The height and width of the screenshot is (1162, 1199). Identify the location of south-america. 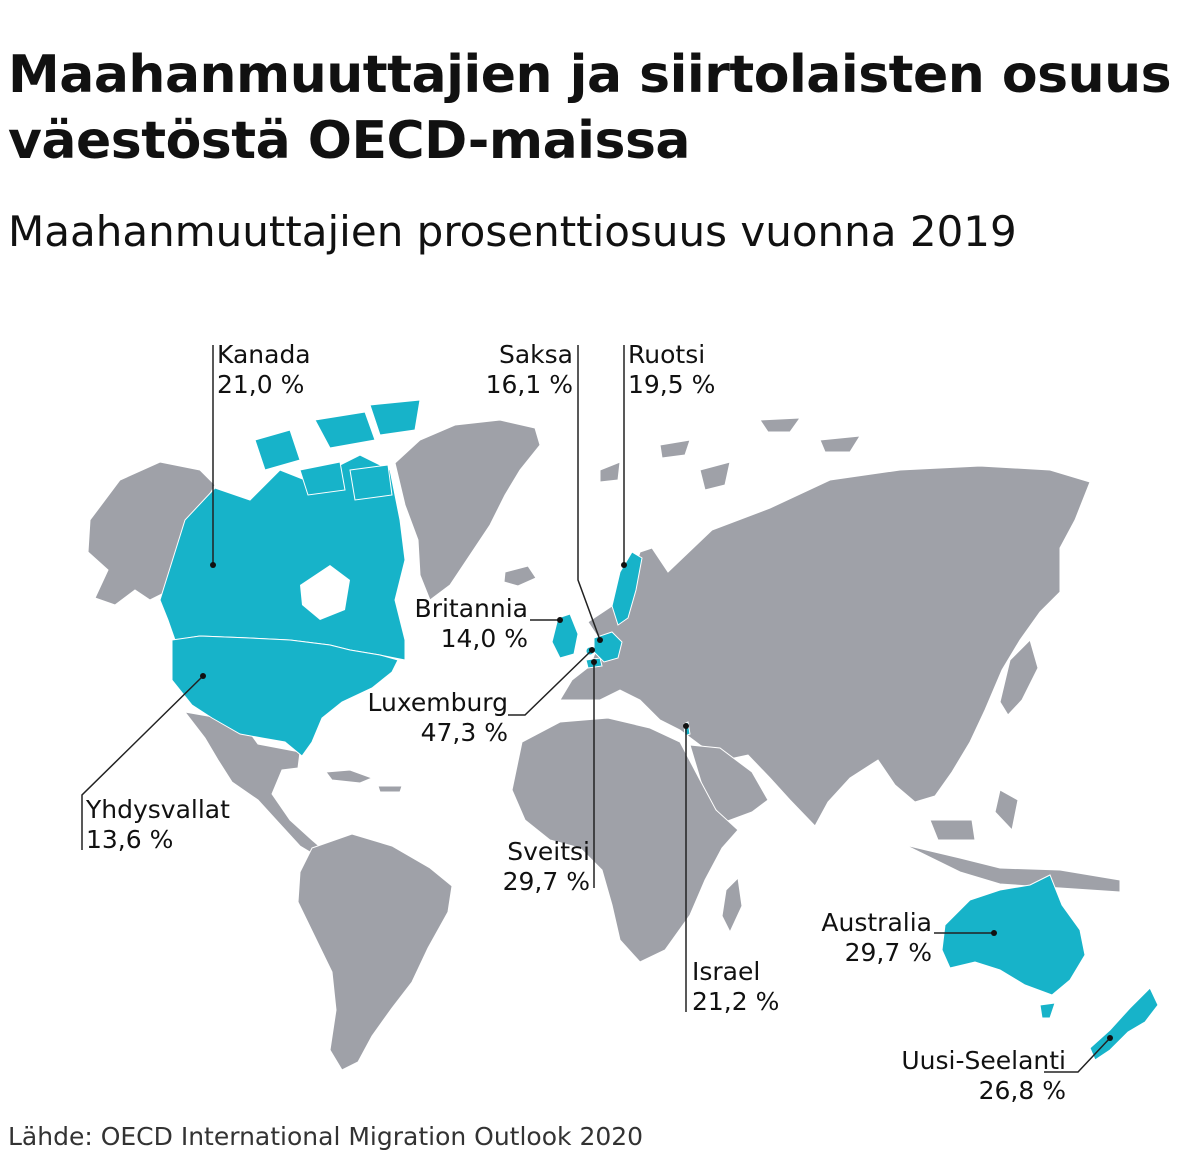
(375, 952).